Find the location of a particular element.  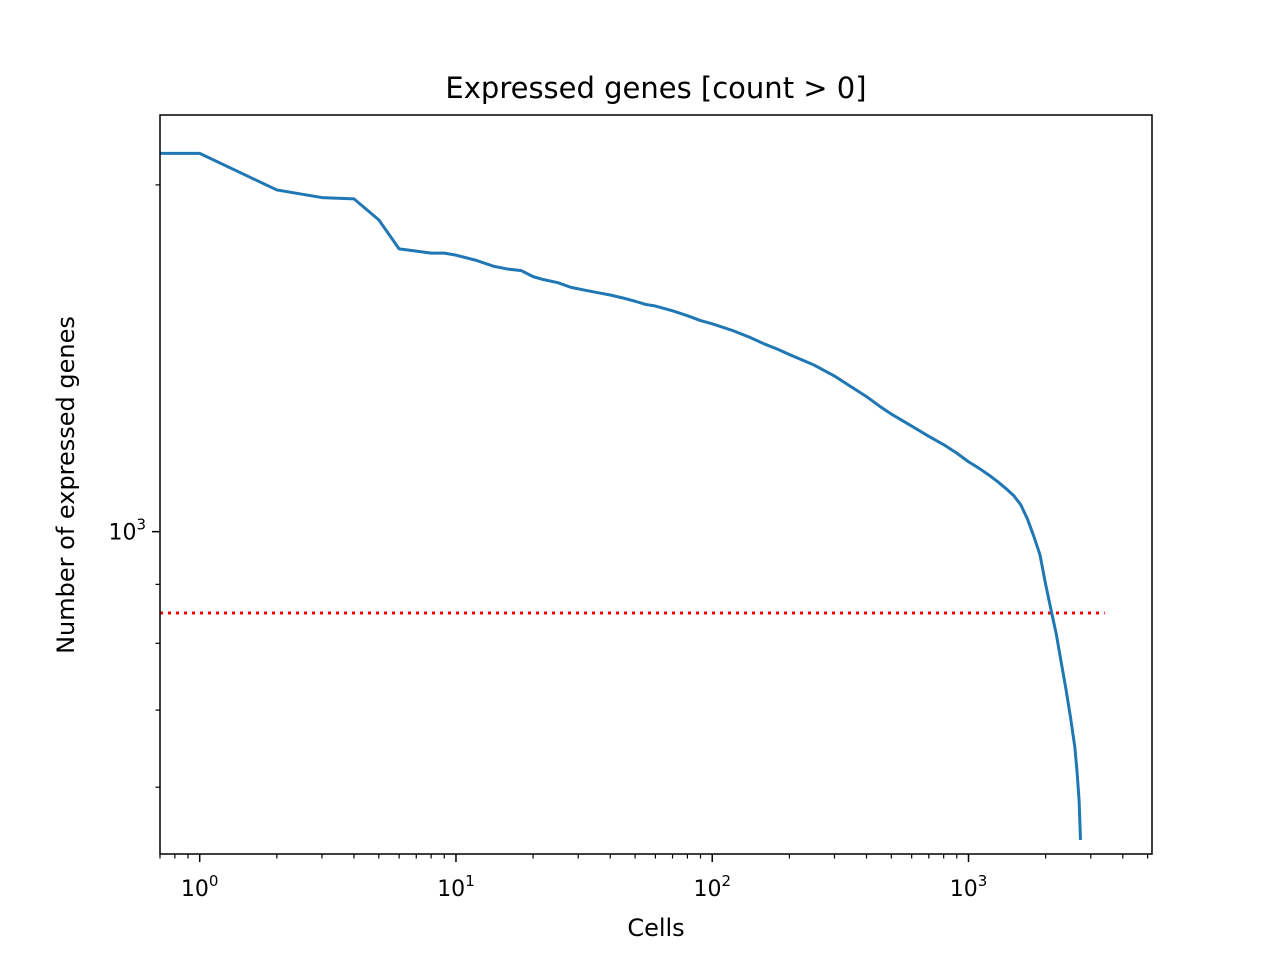

y-tick-label-0: 103 is located at coordinates (127, 531).